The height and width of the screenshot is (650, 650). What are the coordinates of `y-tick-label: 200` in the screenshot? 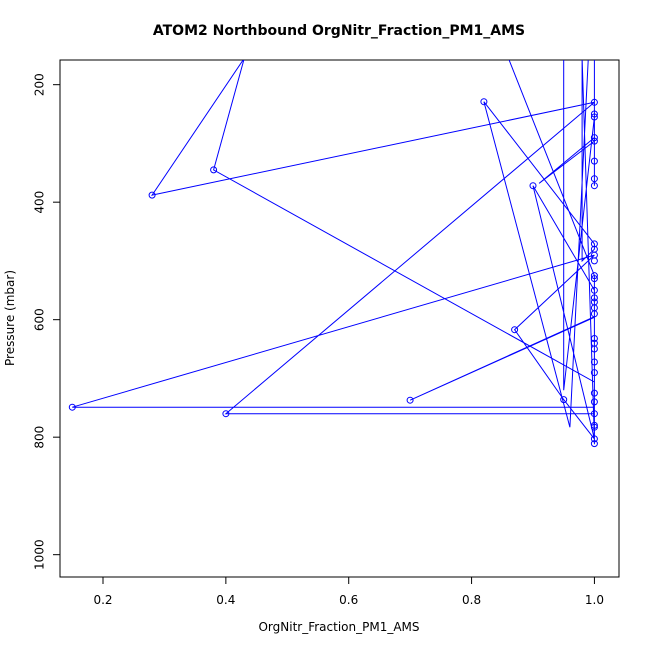 It's located at (40, 84).